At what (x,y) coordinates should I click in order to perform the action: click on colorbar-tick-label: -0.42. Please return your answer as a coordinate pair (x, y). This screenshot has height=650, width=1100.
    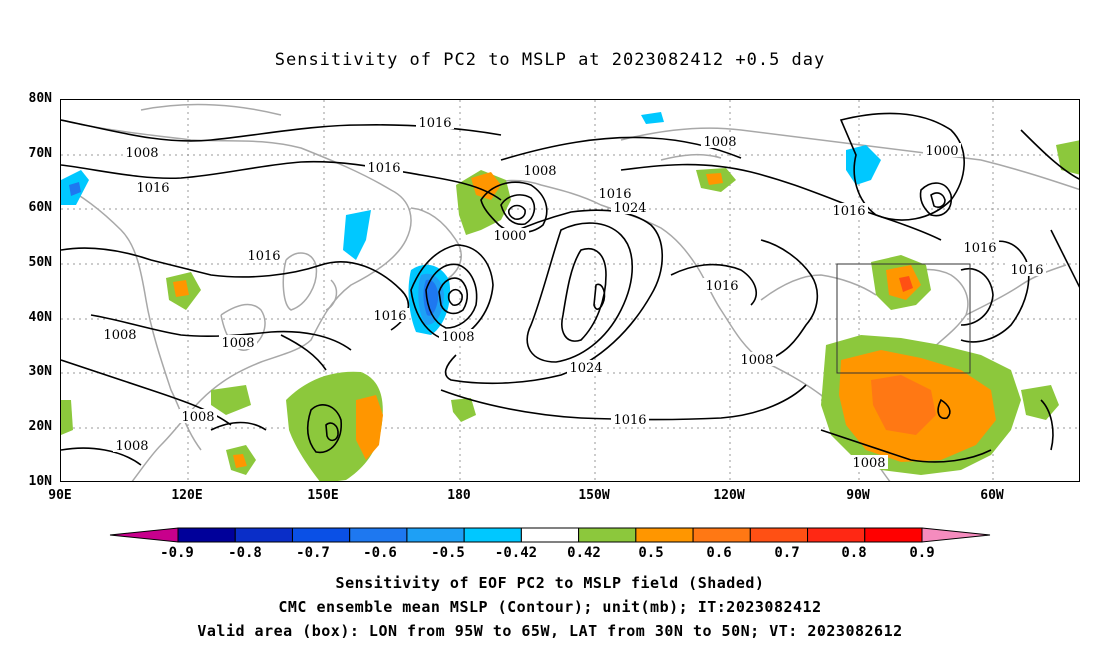
    Looking at the image, I should click on (516, 553).